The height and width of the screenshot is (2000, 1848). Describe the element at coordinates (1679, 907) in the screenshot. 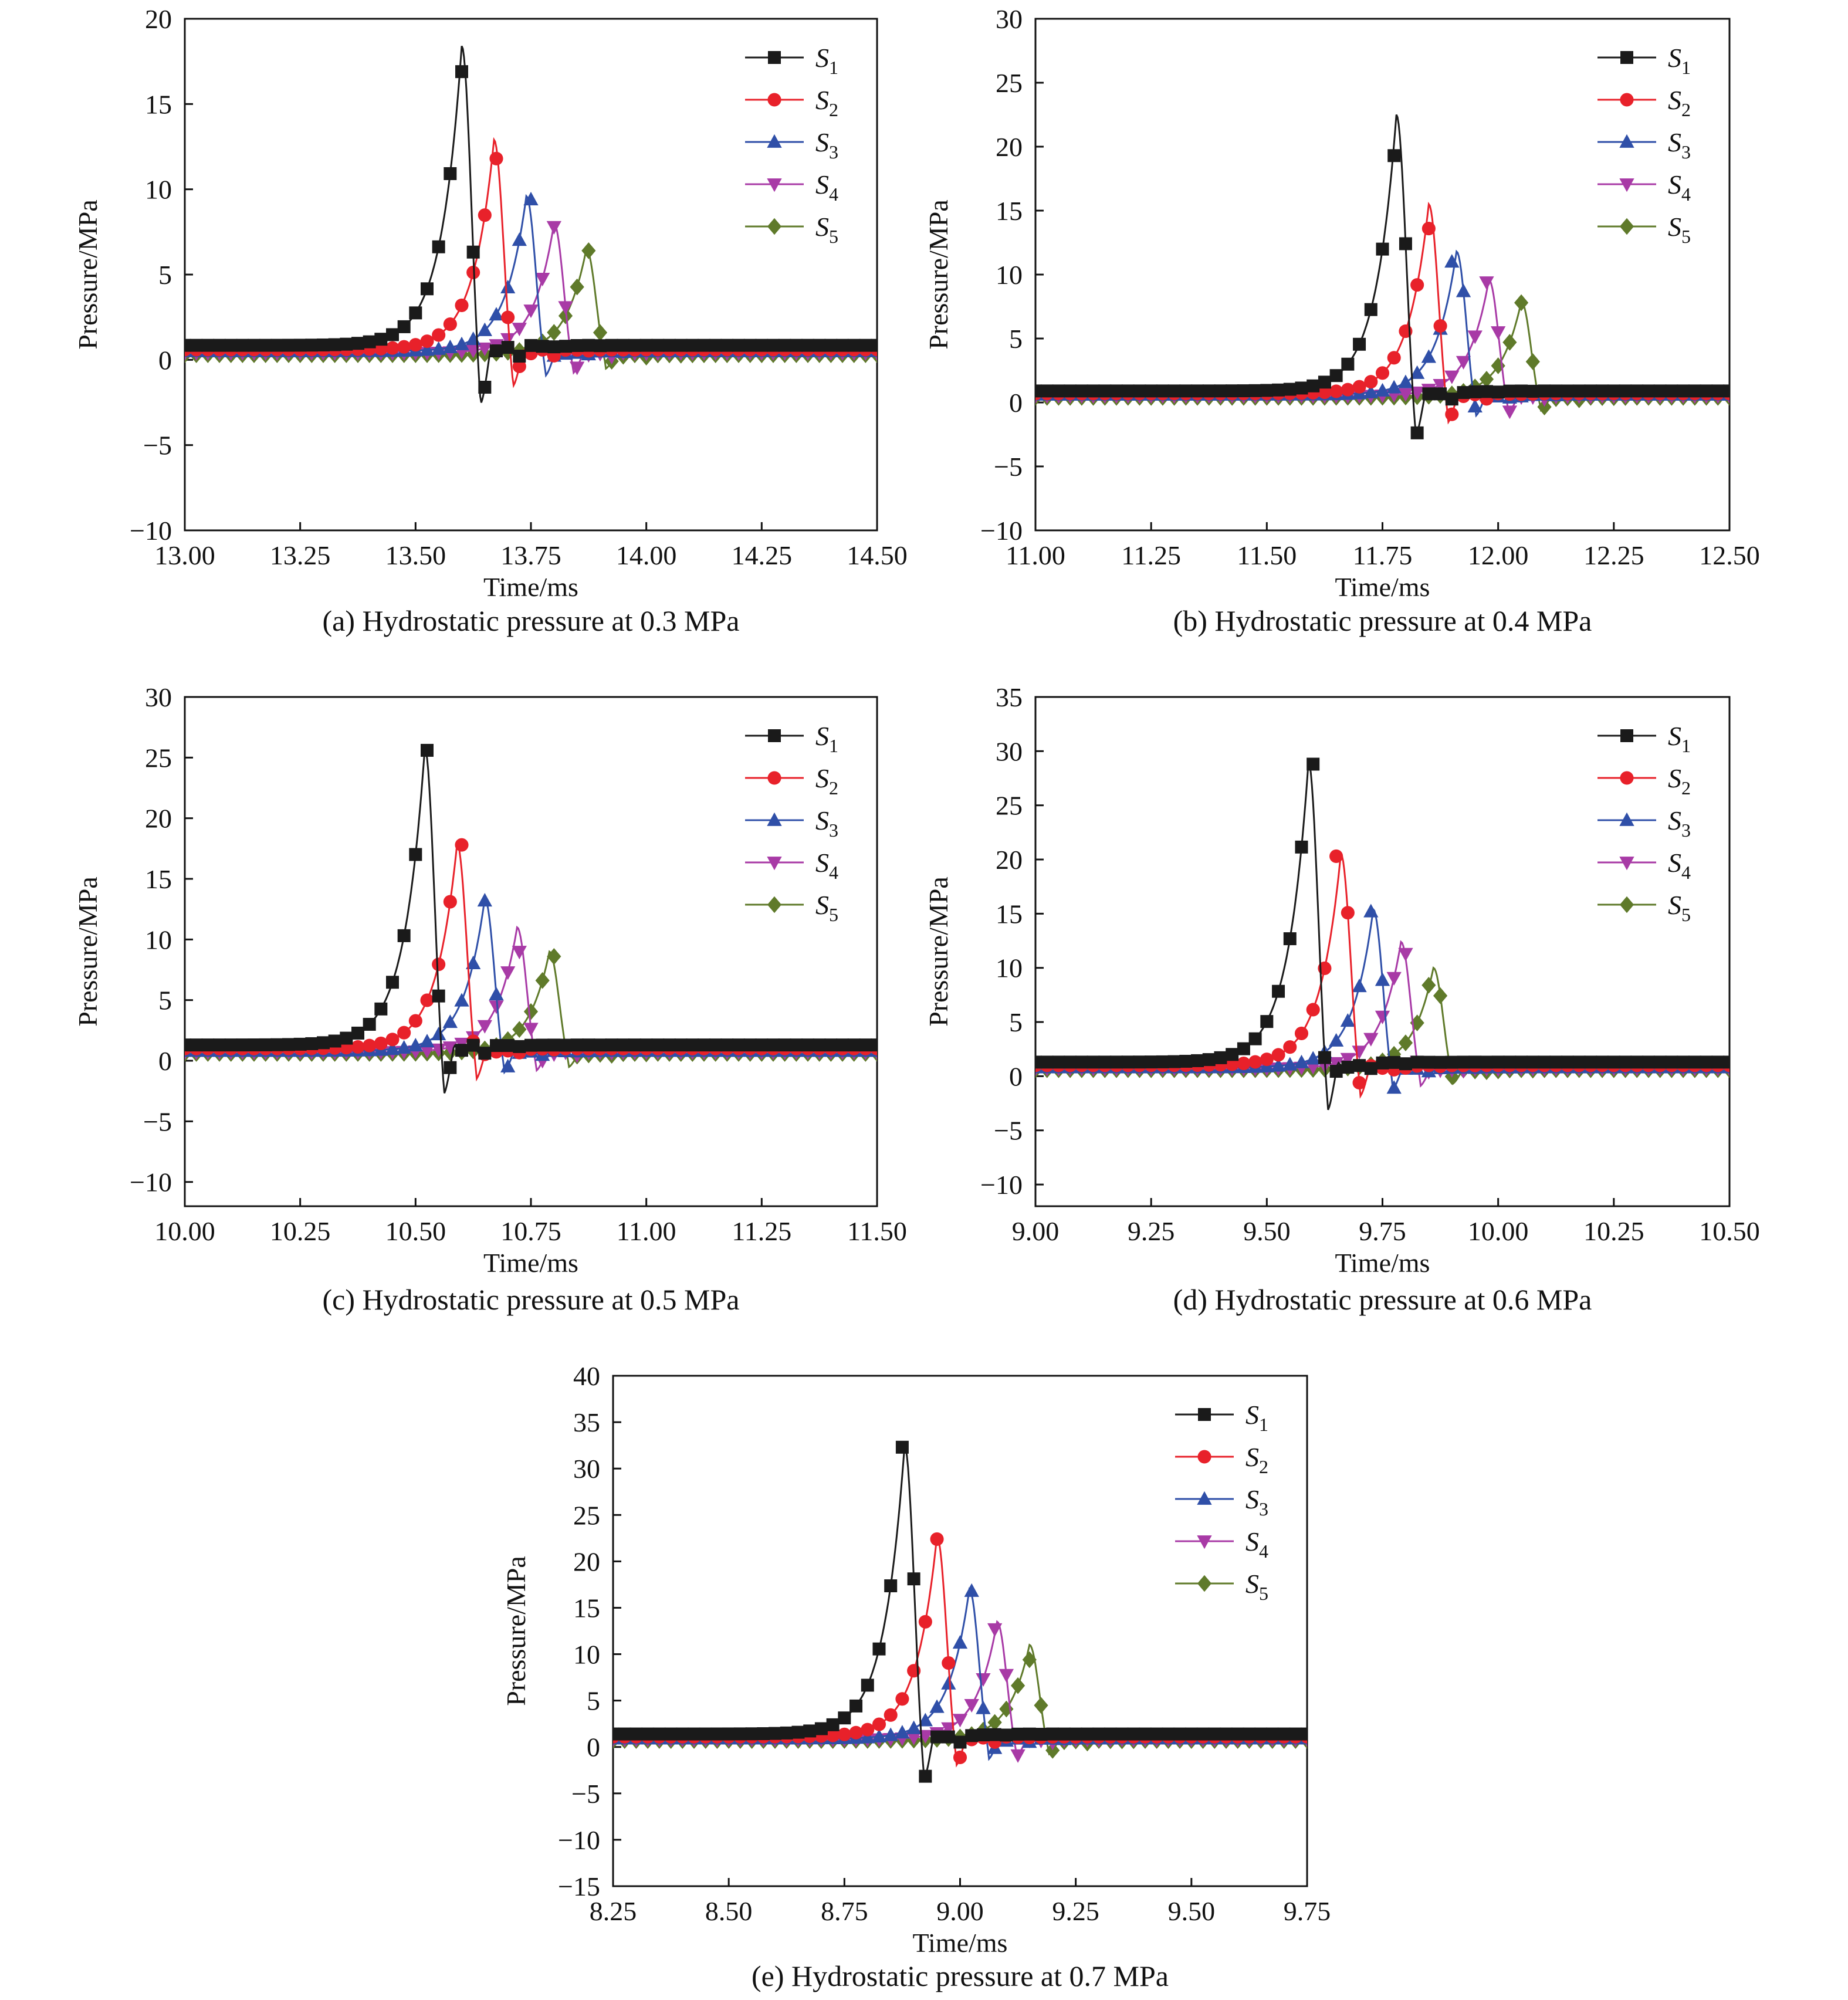

I see `legend-label-S5: S5` at that location.